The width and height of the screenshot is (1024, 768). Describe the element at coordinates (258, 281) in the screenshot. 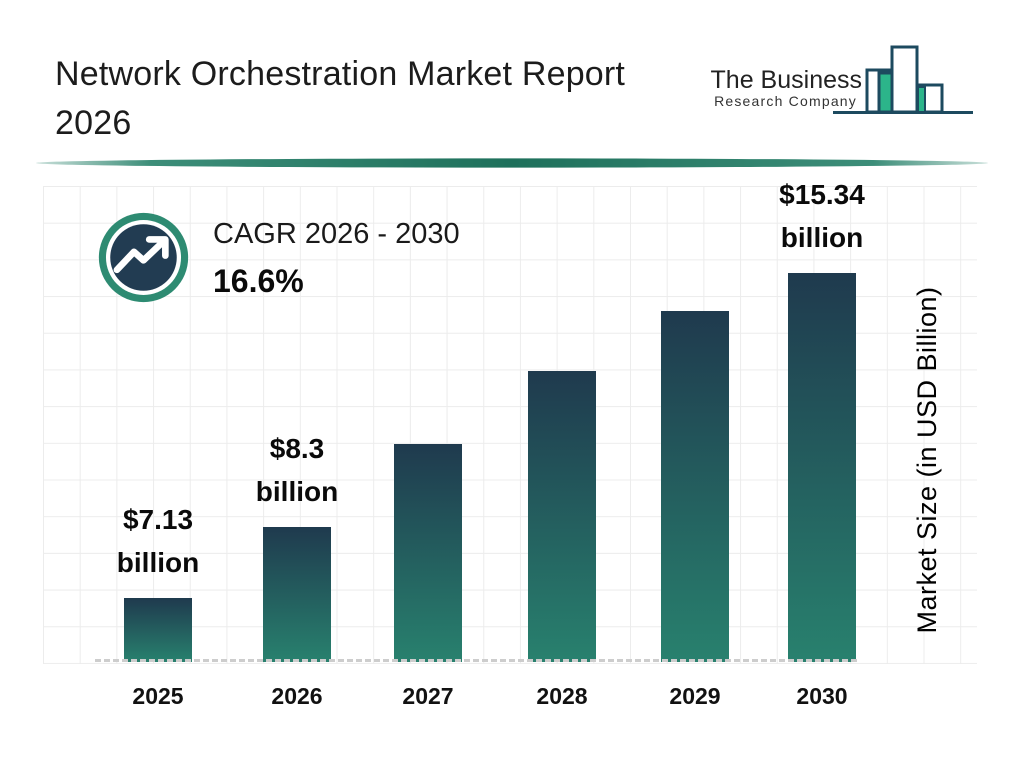

I see `cagr-value: 16.6%` at that location.